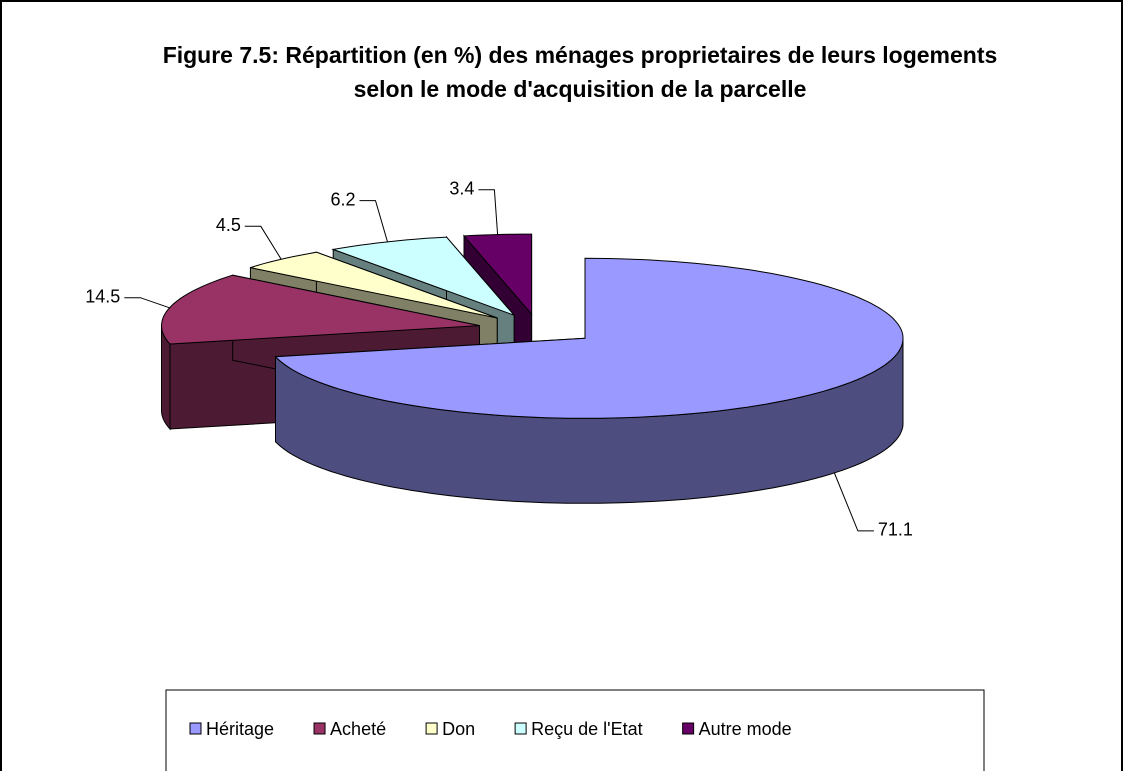 The height and width of the screenshot is (771, 1124). What do you see at coordinates (895, 530) in the screenshot?
I see `data-label: 71.1` at bounding box center [895, 530].